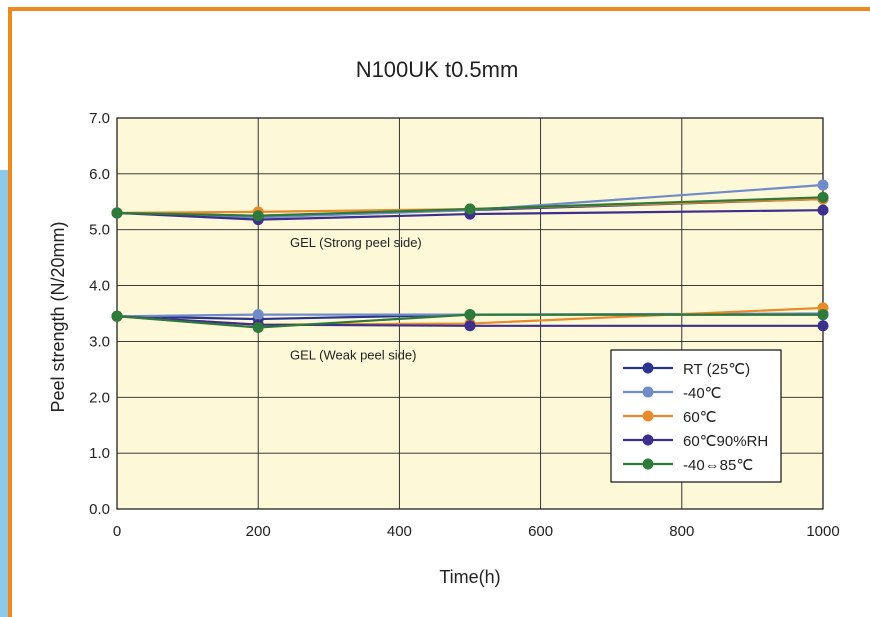 This screenshot has width=870, height=617. Describe the element at coordinates (540, 531) in the screenshot. I see `x-tick-label: 600` at that location.